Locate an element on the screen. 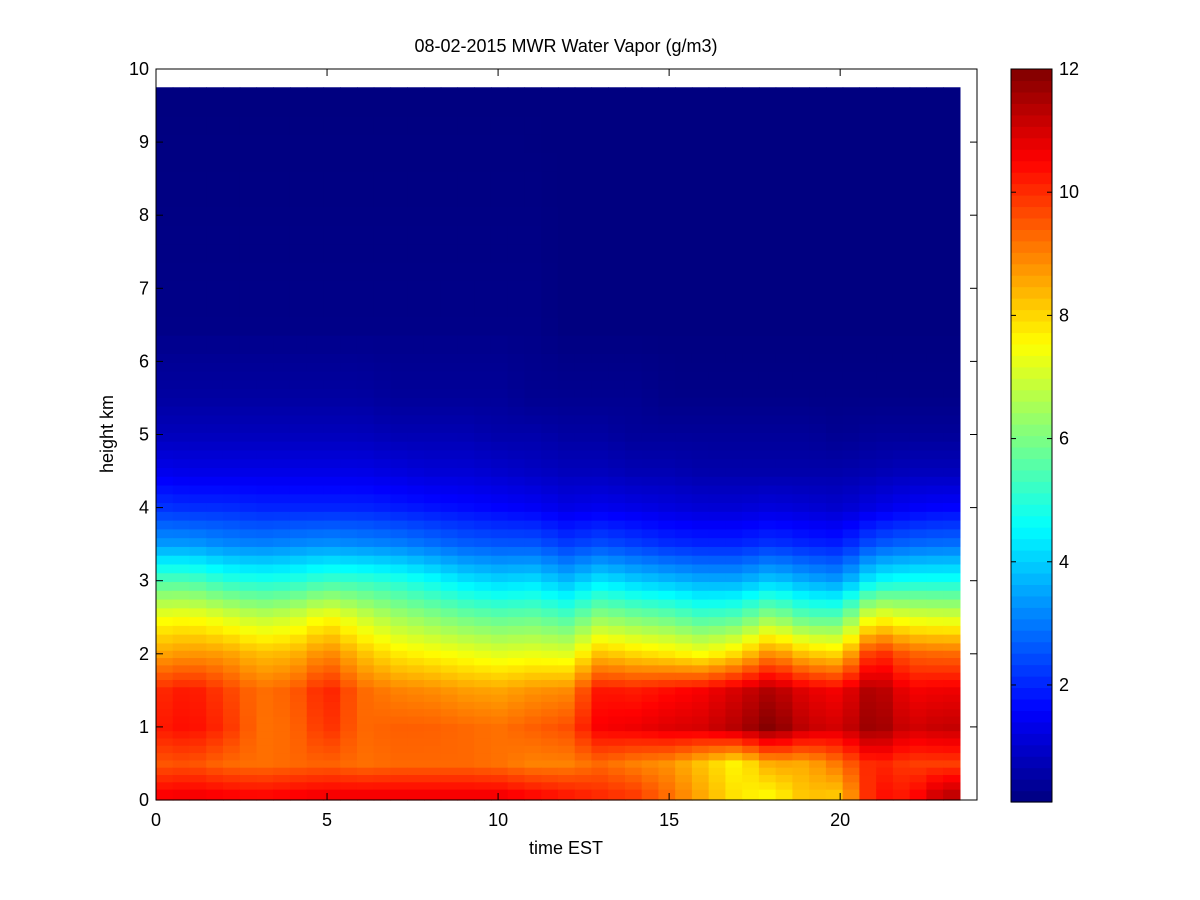 This screenshot has width=1200, height=900. colorbar-segment is located at coordinates (1031, 796).